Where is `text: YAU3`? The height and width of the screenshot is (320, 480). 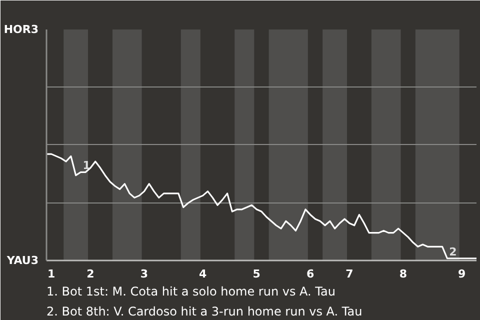 text: YAU3 is located at coordinates (22, 260).